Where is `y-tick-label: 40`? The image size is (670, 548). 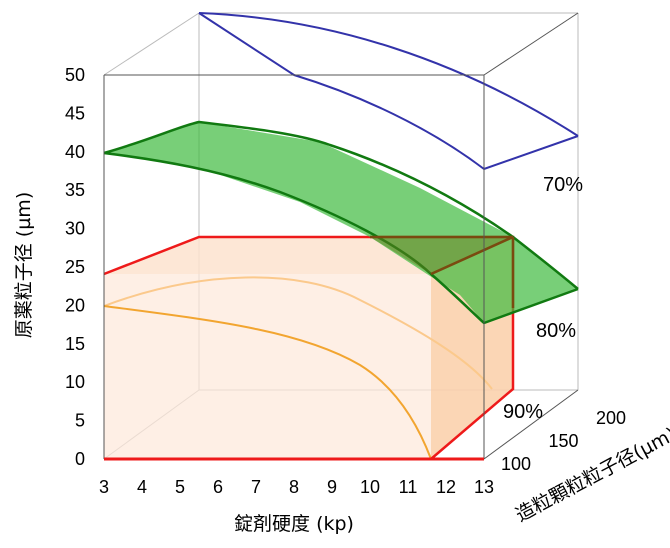
y-tick-label: 40 is located at coordinates (75, 152).